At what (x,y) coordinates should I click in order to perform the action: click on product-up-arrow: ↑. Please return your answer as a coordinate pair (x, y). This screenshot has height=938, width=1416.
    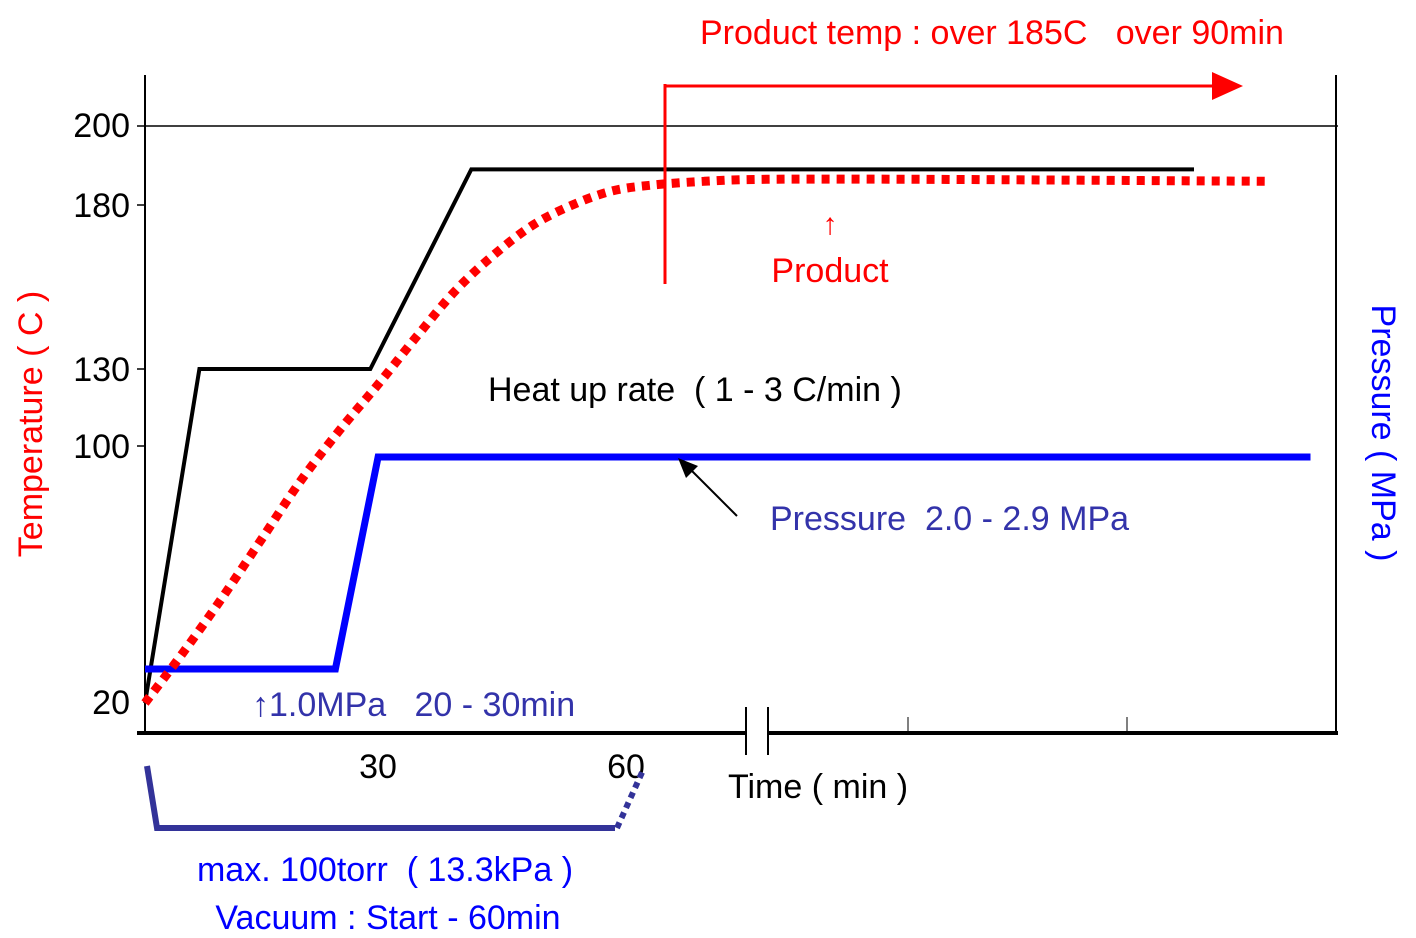
    Looking at the image, I should click on (830, 224).